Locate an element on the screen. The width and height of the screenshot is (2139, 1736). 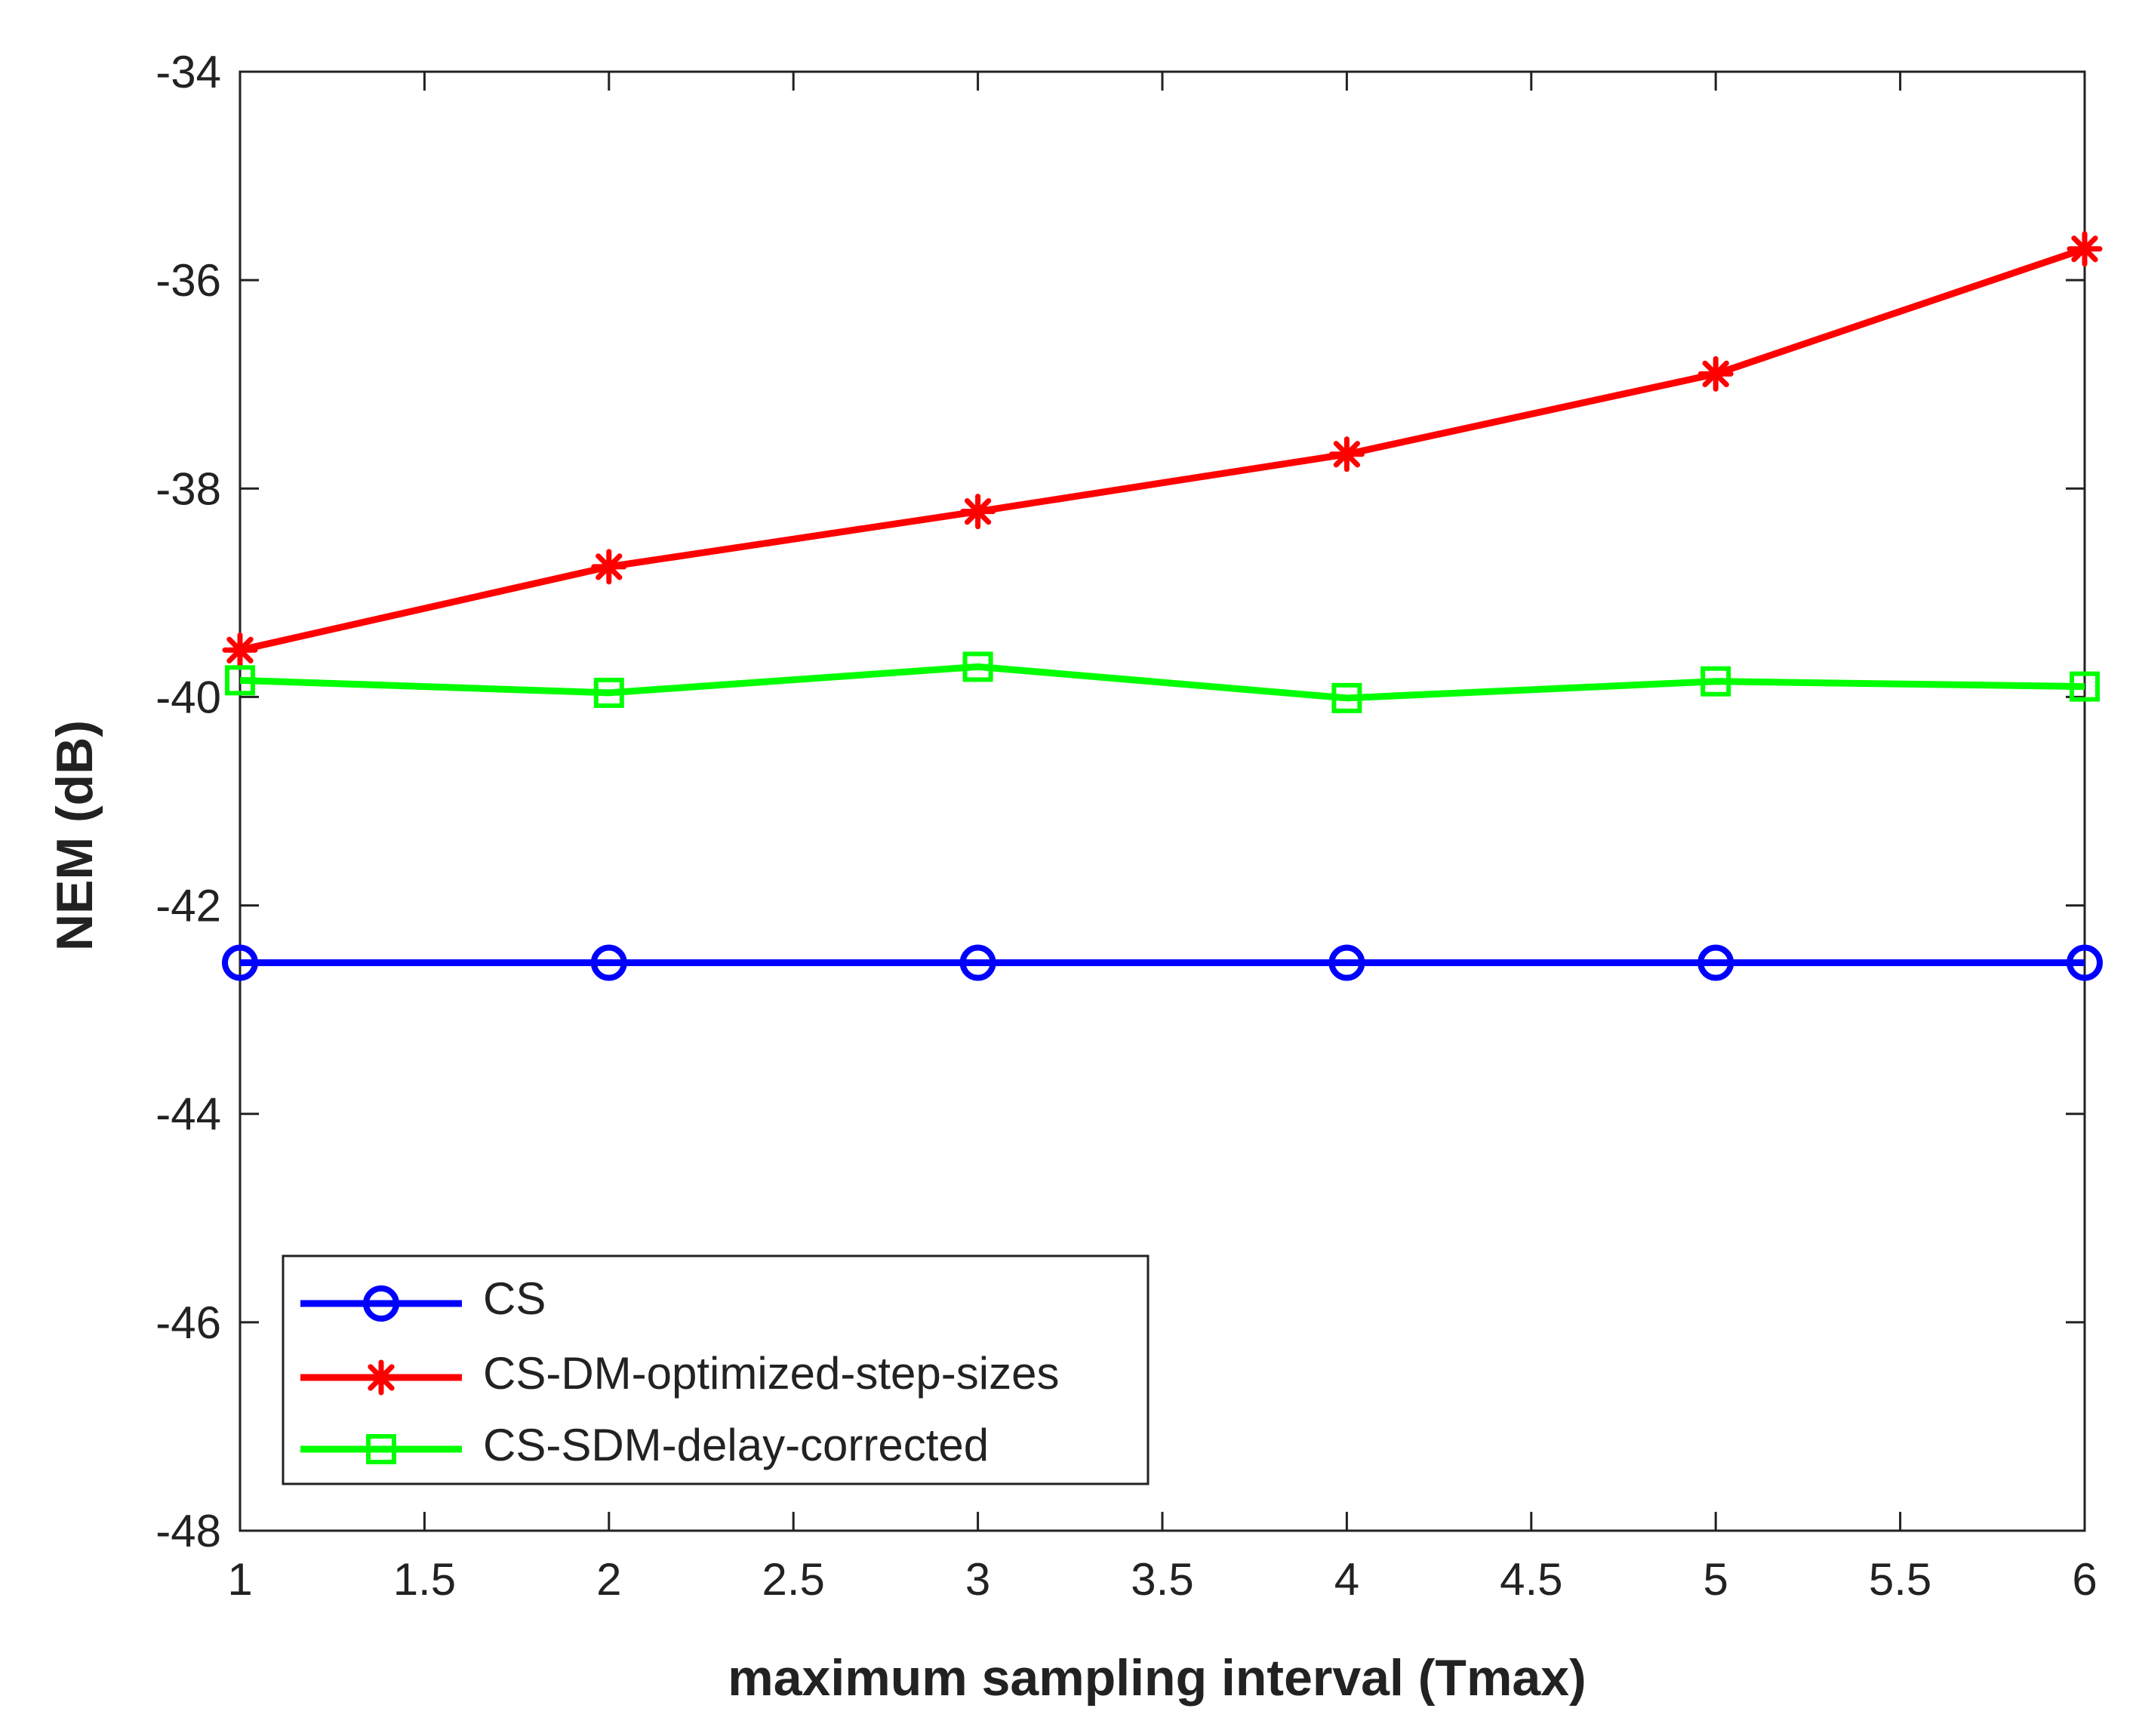
legend-entry-cs-dm: CS-DM-optimized-step-sizes is located at coordinates (679, 1374).